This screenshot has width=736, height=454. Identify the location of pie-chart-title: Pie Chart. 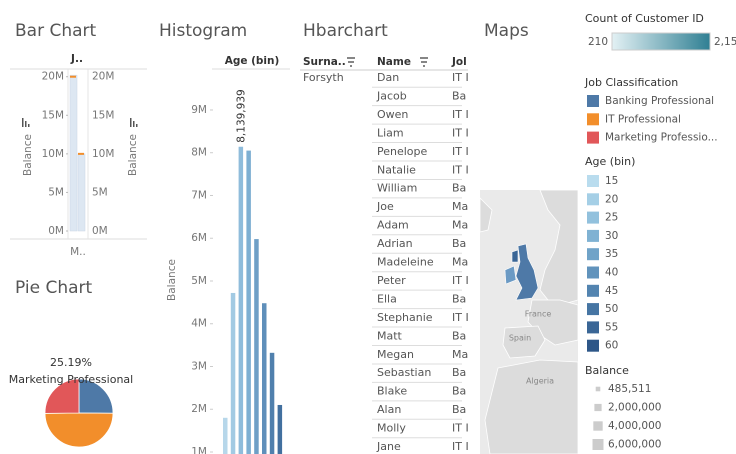
(54, 288).